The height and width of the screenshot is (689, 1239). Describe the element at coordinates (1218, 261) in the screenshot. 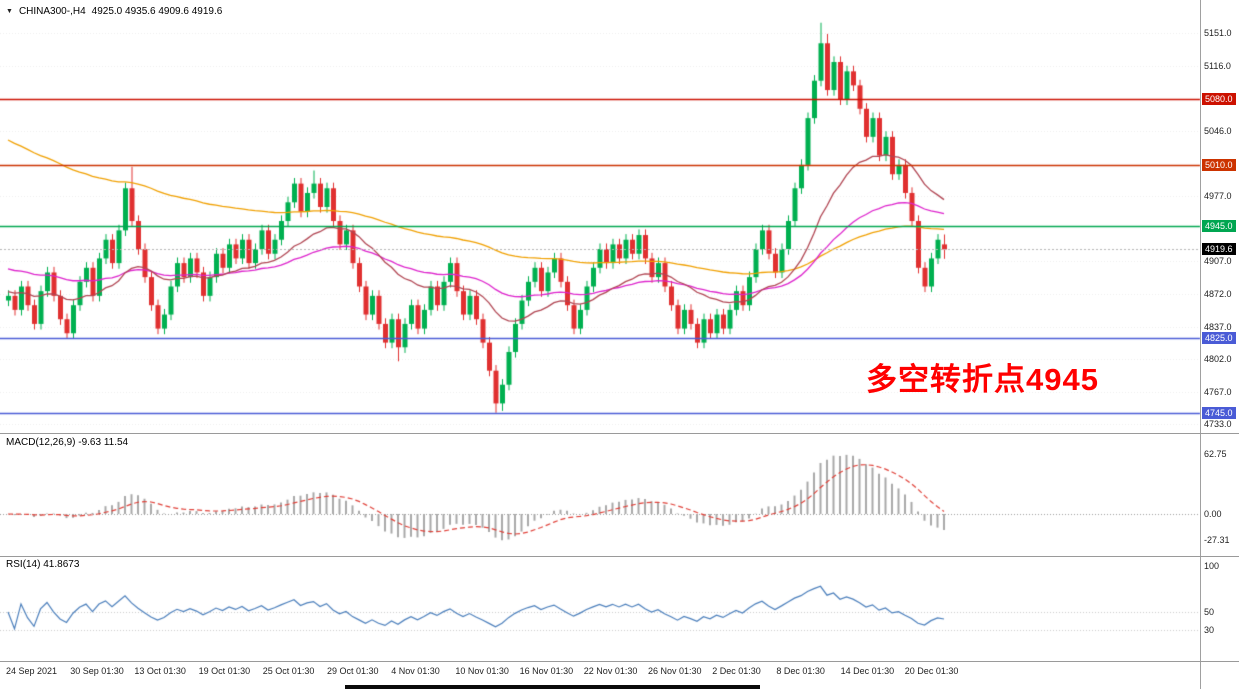

I see `price-axis-label: 4907.0` at that location.